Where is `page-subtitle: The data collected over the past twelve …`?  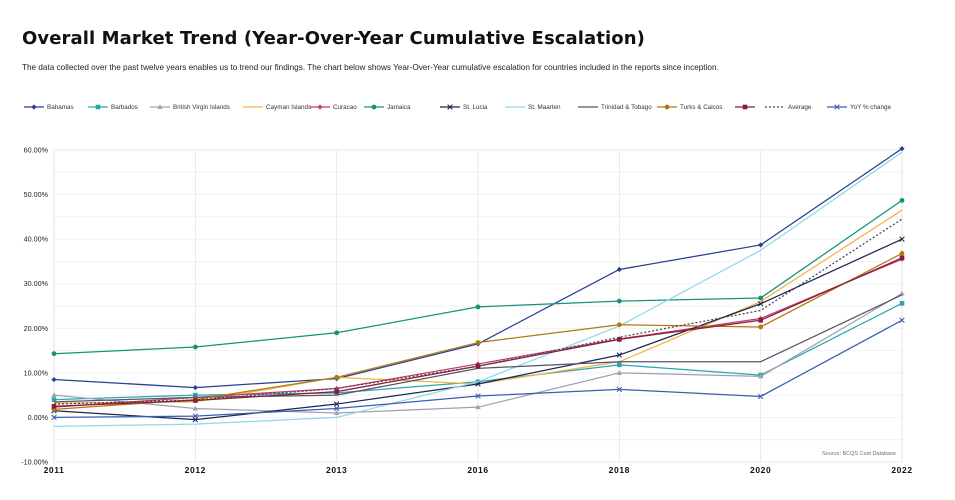
page-subtitle: The data collected over the past twelve … is located at coordinates (370, 67).